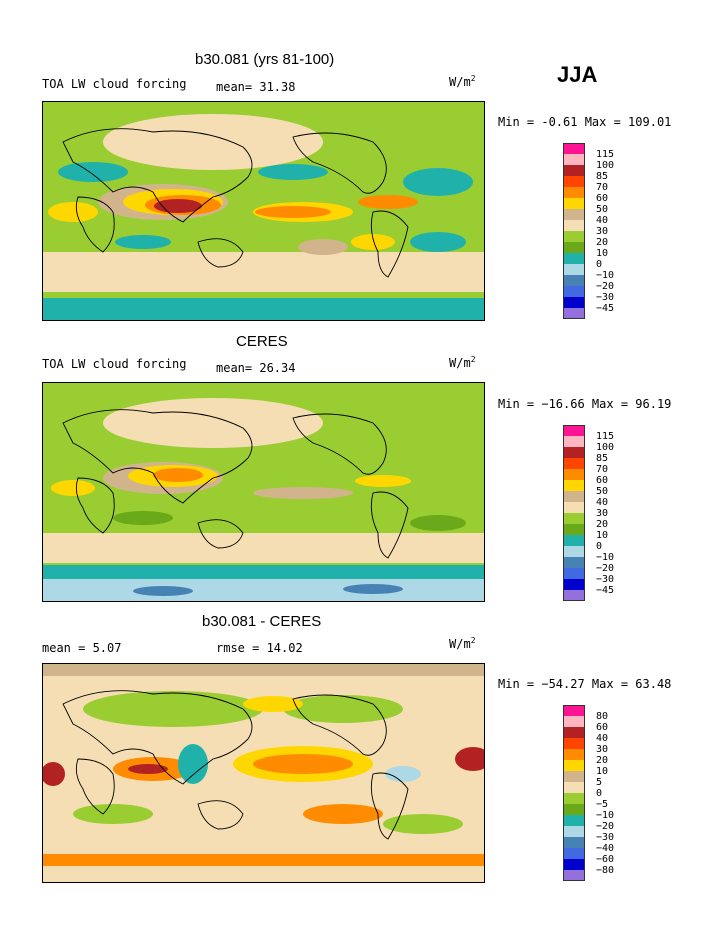 Image resolution: width=723 pixels, height=935 pixels. What do you see at coordinates (605, 870) in the screenshot?
I see `colorbar-label: −80` at bounding box center [605, 870].